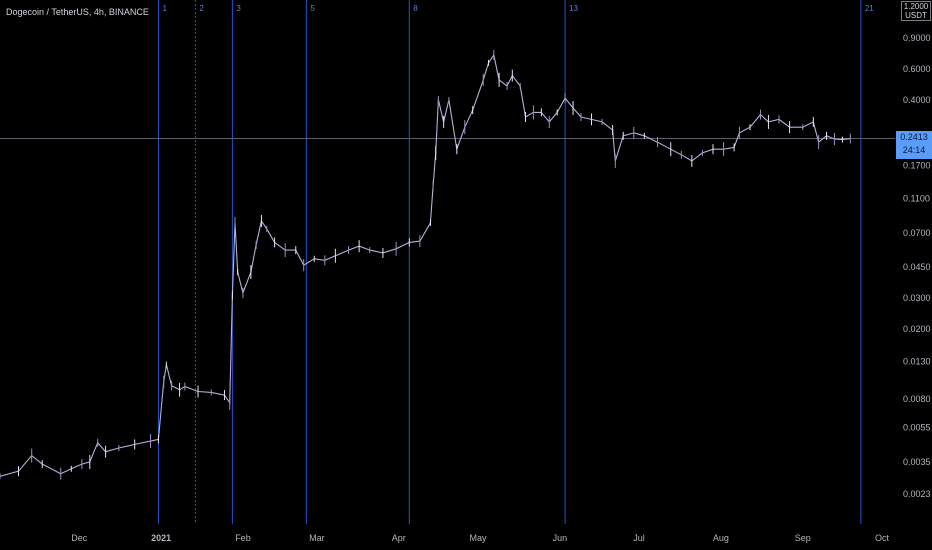 The height and width of the screenshot is (550, 932). I want to click on y-tick-label: 0.4000, so click(917, 100).